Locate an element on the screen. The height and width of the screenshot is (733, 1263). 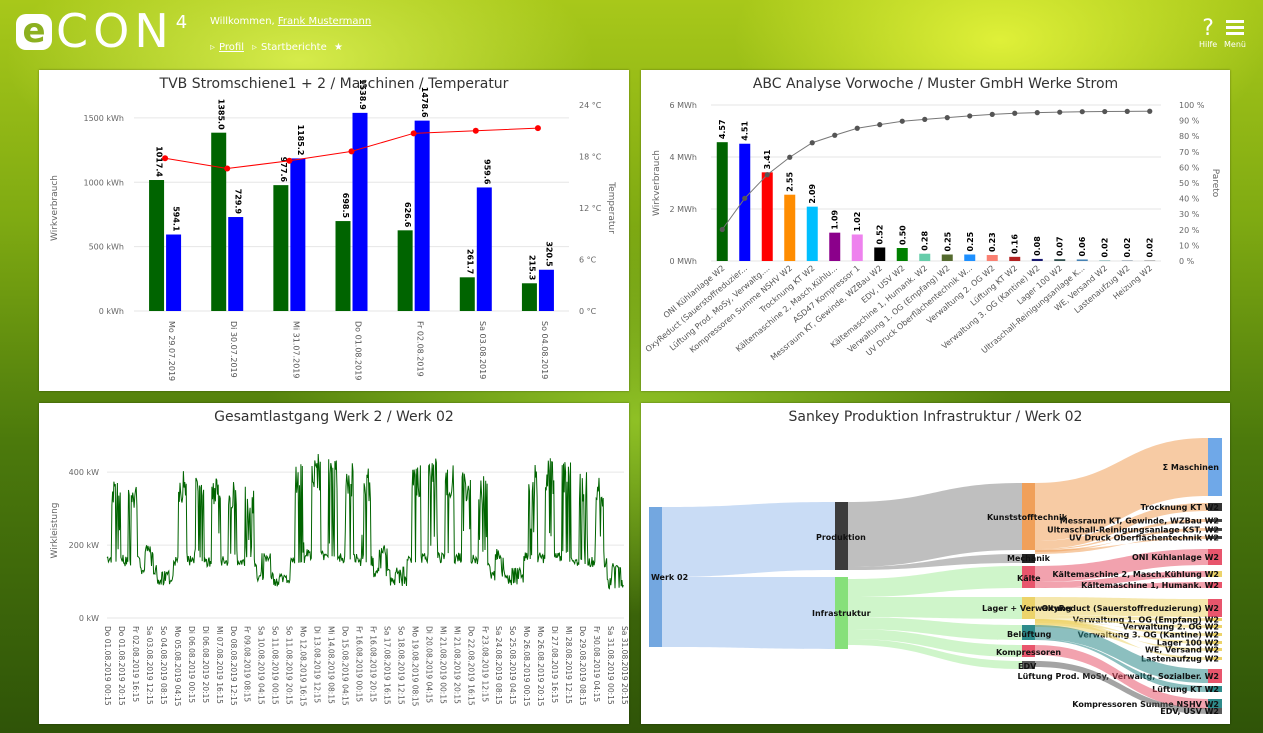
x-tick-label: Do 22.08.2019 16:15 is located at coordinates (470, 666).